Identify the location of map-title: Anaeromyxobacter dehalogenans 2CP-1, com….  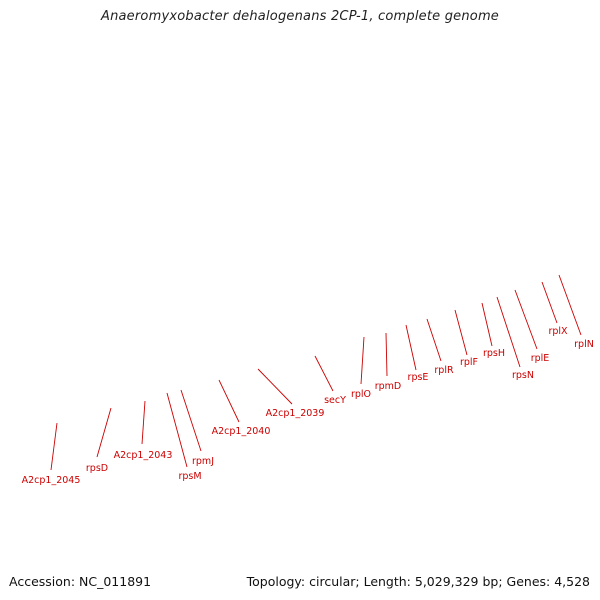
(300, 16).